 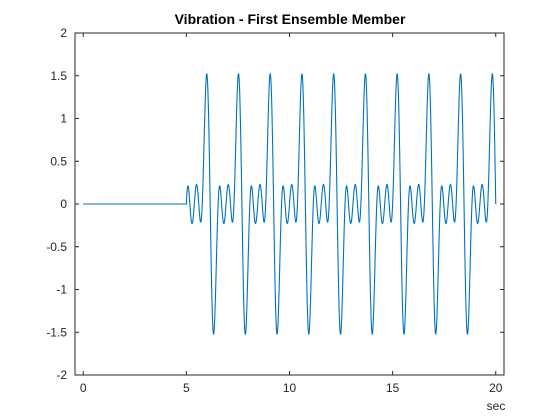 What do you see at coordinates (83, 388) in the screenshot?
I see `x-tick-label: 0` at bounding box center [83, 388].